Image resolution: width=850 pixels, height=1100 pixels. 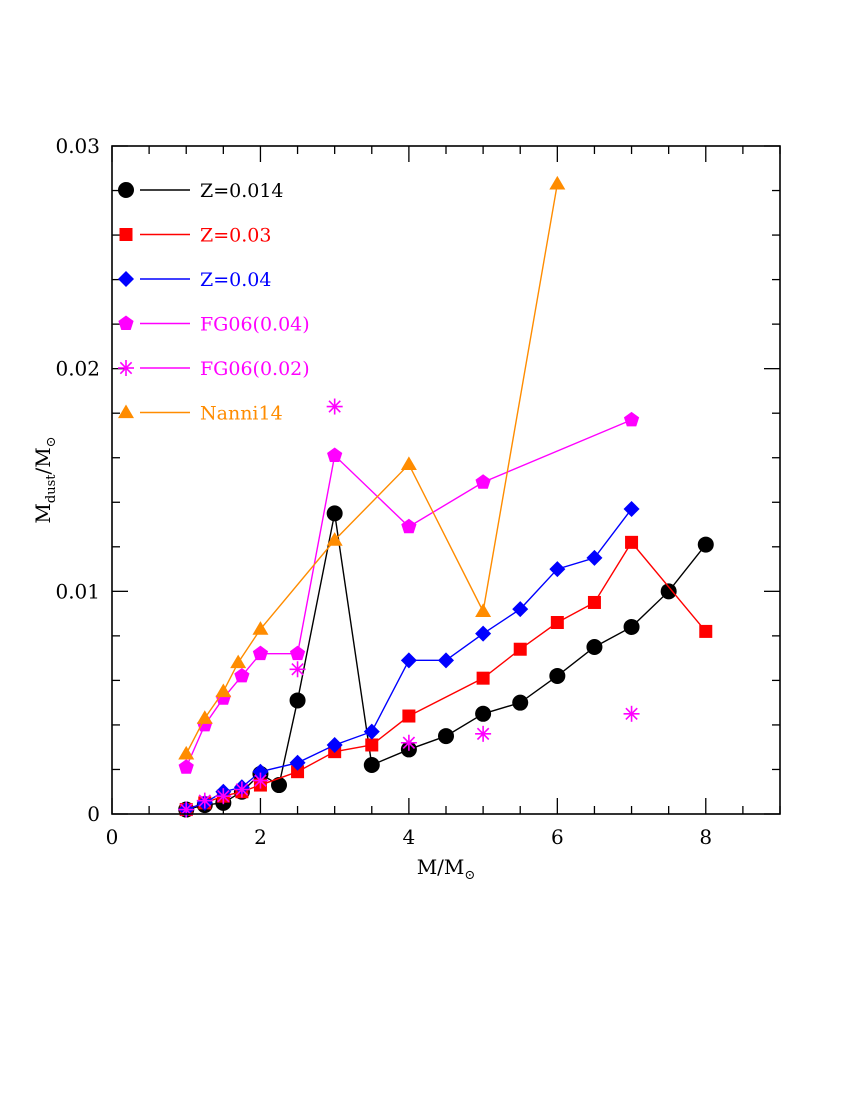 I want to click on legend-item: FG06(0.02), so click(x=214, y=369).